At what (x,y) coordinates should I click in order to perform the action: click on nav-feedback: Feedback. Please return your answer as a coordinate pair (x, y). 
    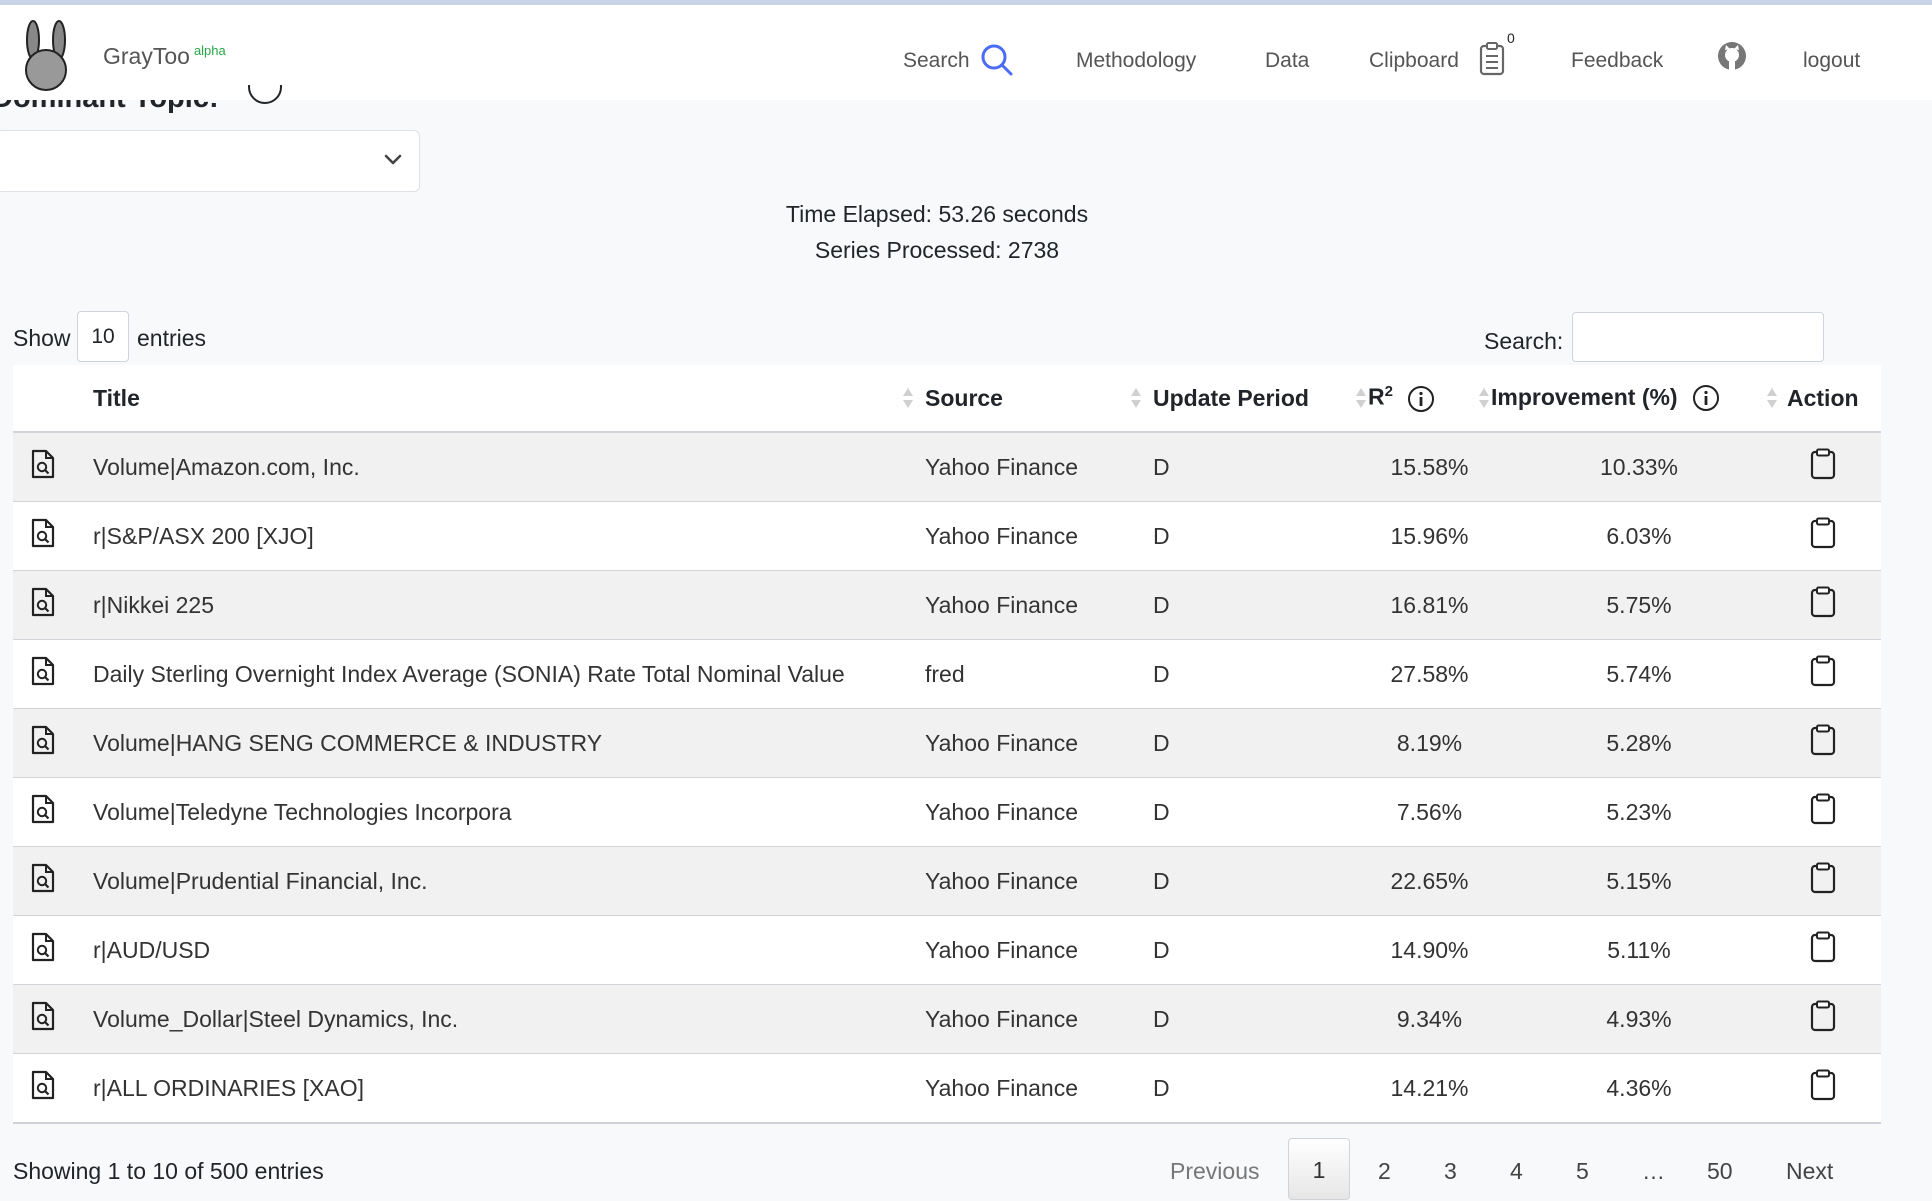
    Looking at the image, I should click on (1617, 60).